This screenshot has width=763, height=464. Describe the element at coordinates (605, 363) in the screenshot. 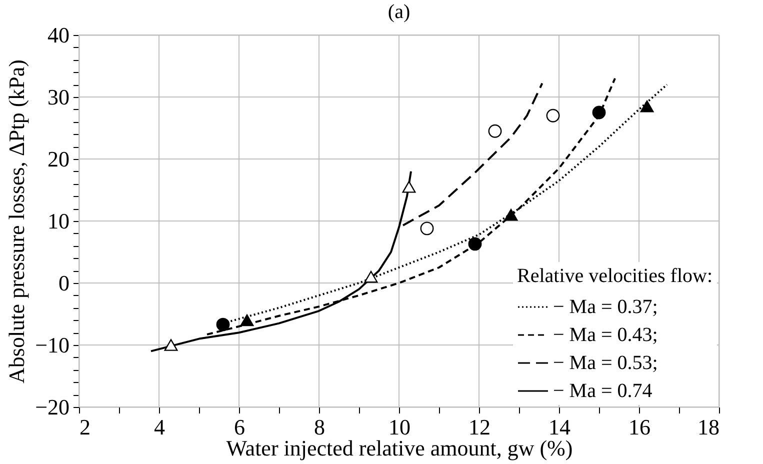

I see `legend-label: − Ma = 0.53;` at that location.